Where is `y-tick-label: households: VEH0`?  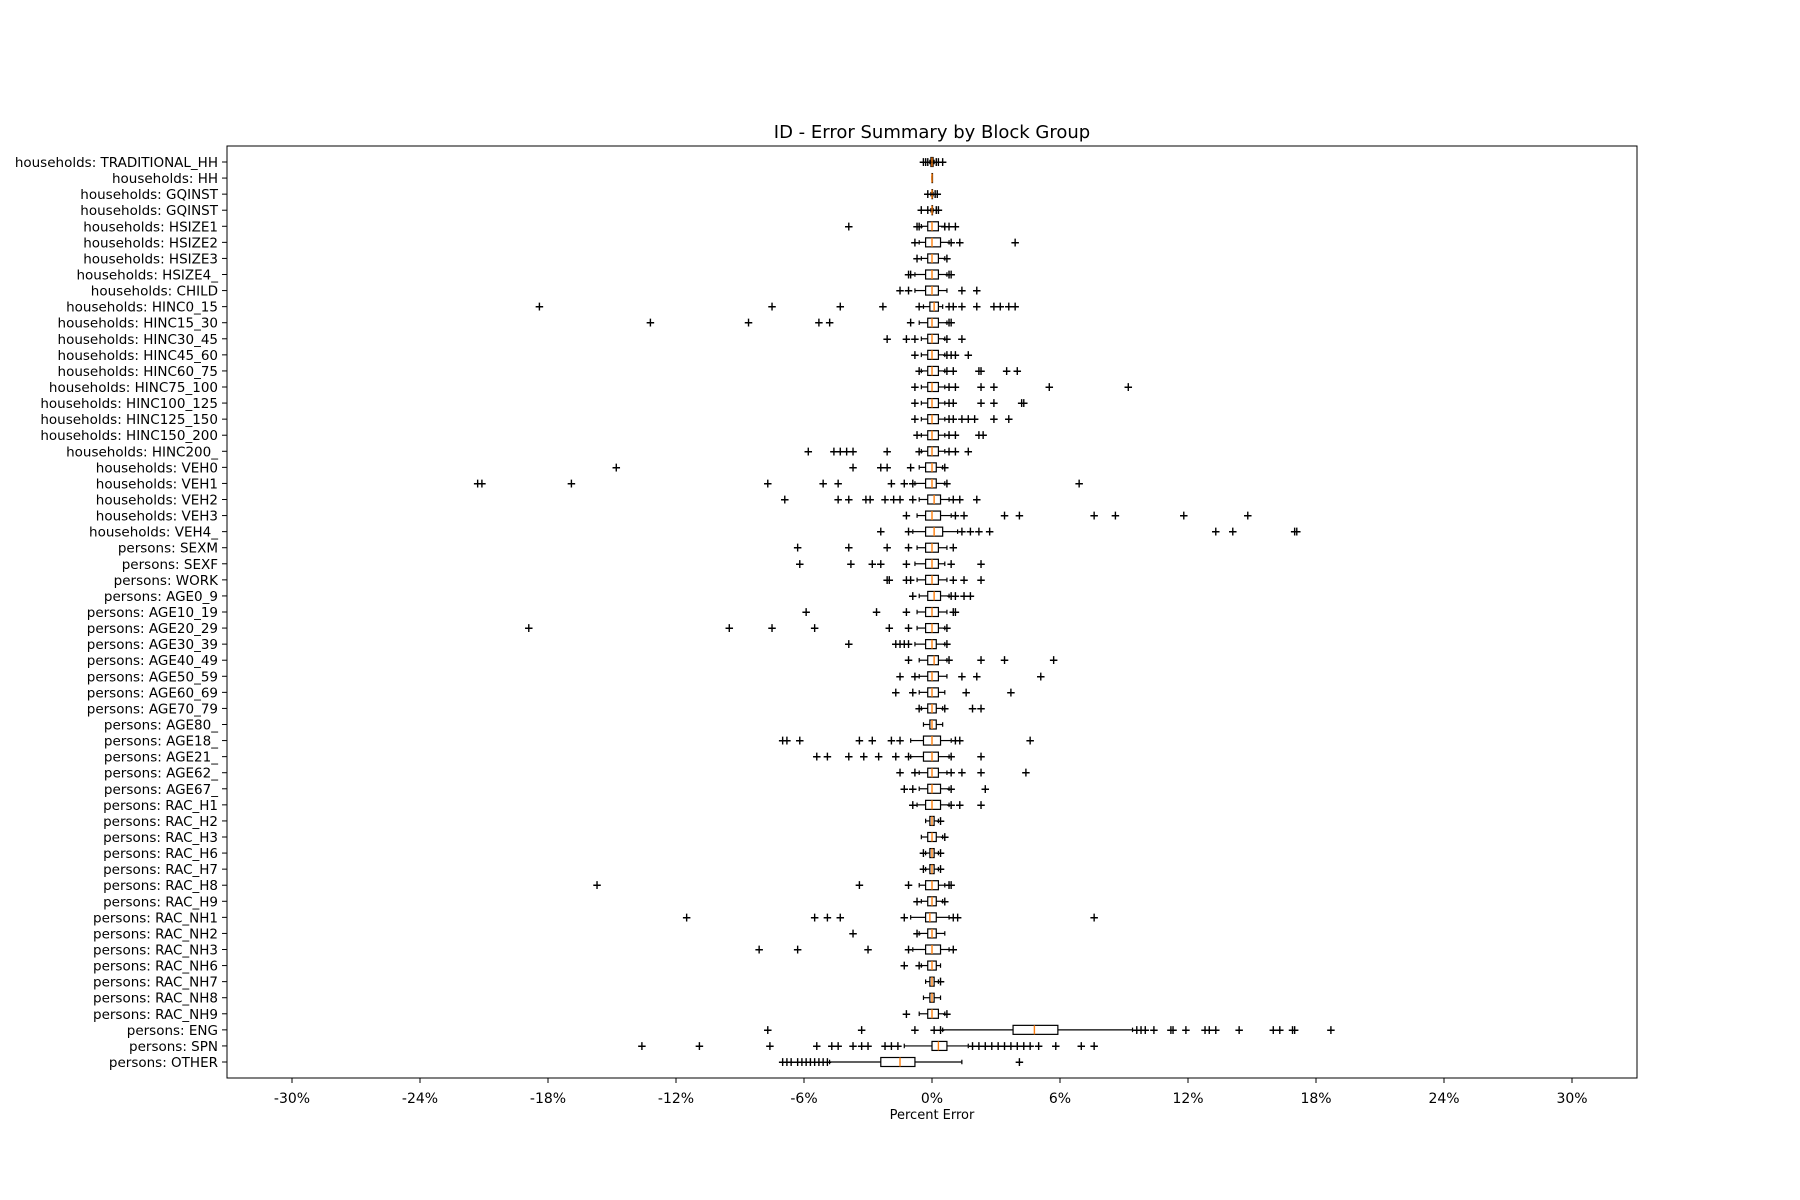
y-tick-label: households: VEH0 is located at coordinates (157, 468).